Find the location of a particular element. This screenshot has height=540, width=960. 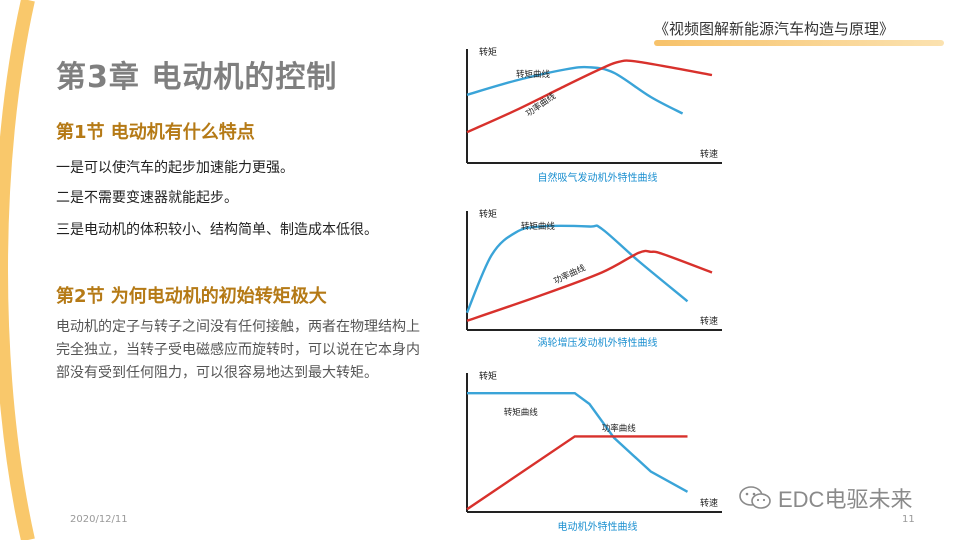

watermark: EDC电驱未来 is located at coordinates (825, 498).